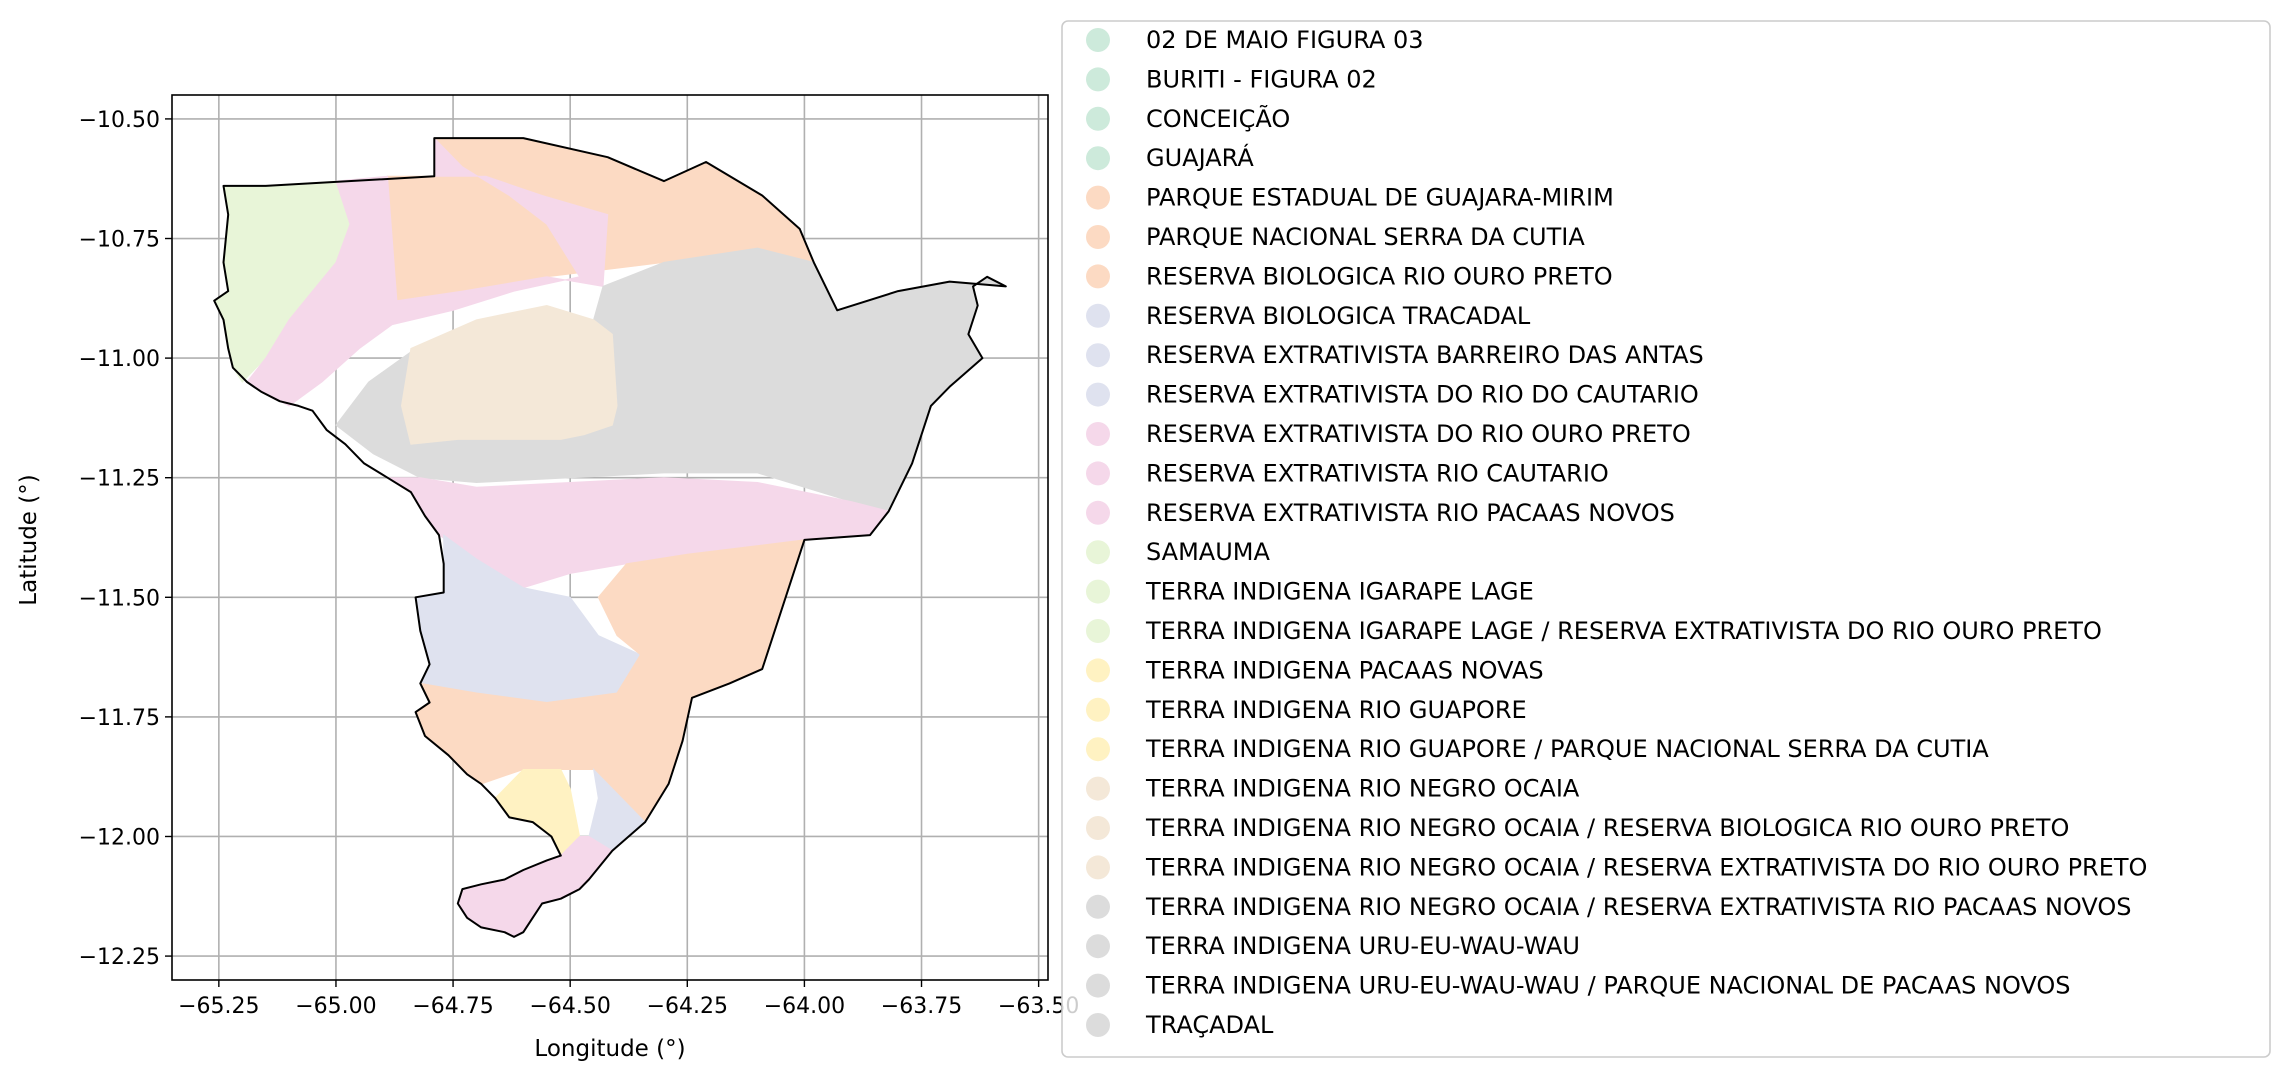  I want to click on legend-label: 02 DE MAIO FIGURA 03, so click(1285, 40).